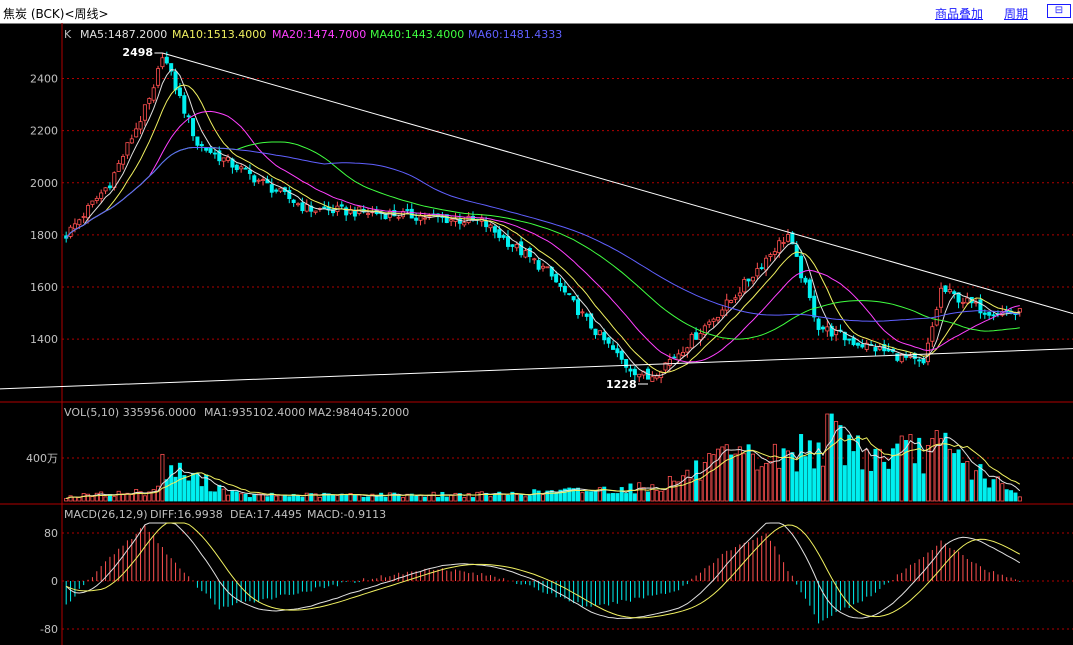 This screenshot has width=1073, height=645. I want to click on trendline-support, so click(536, 369).